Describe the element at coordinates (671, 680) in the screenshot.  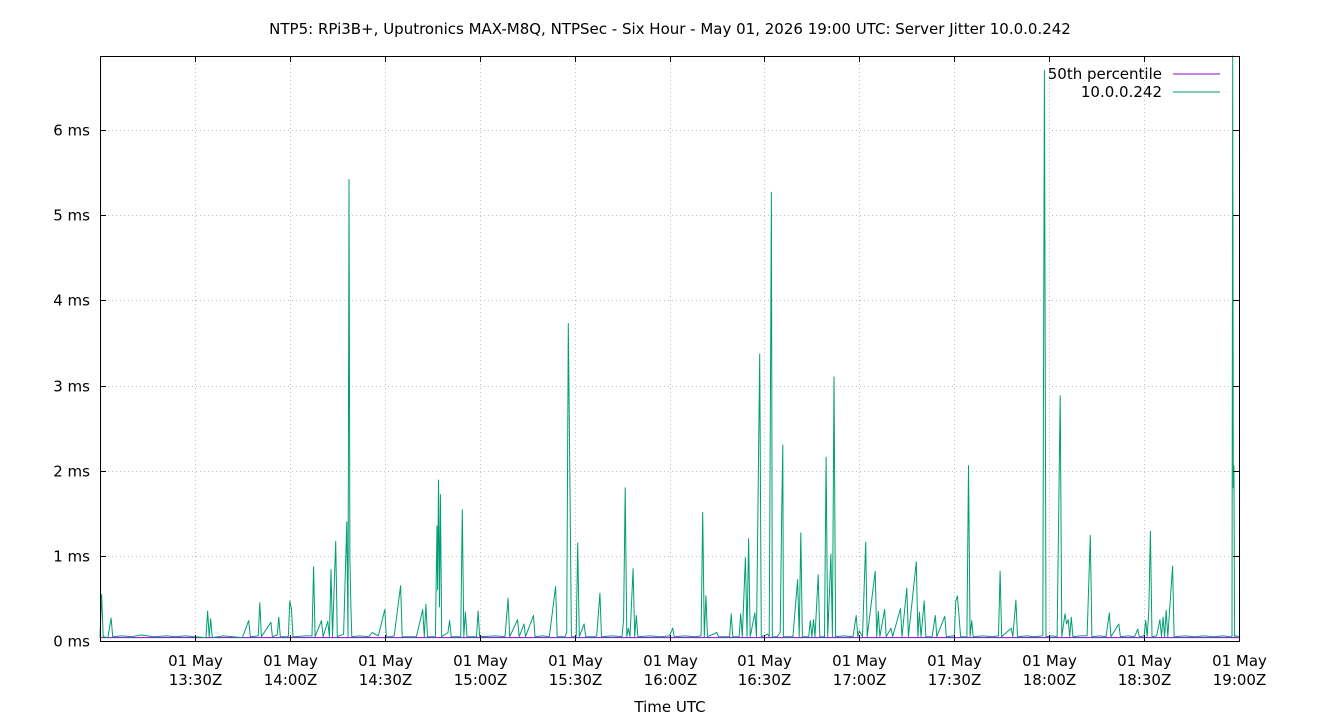
I see `x-tick-time: 16:00Z` at that location.